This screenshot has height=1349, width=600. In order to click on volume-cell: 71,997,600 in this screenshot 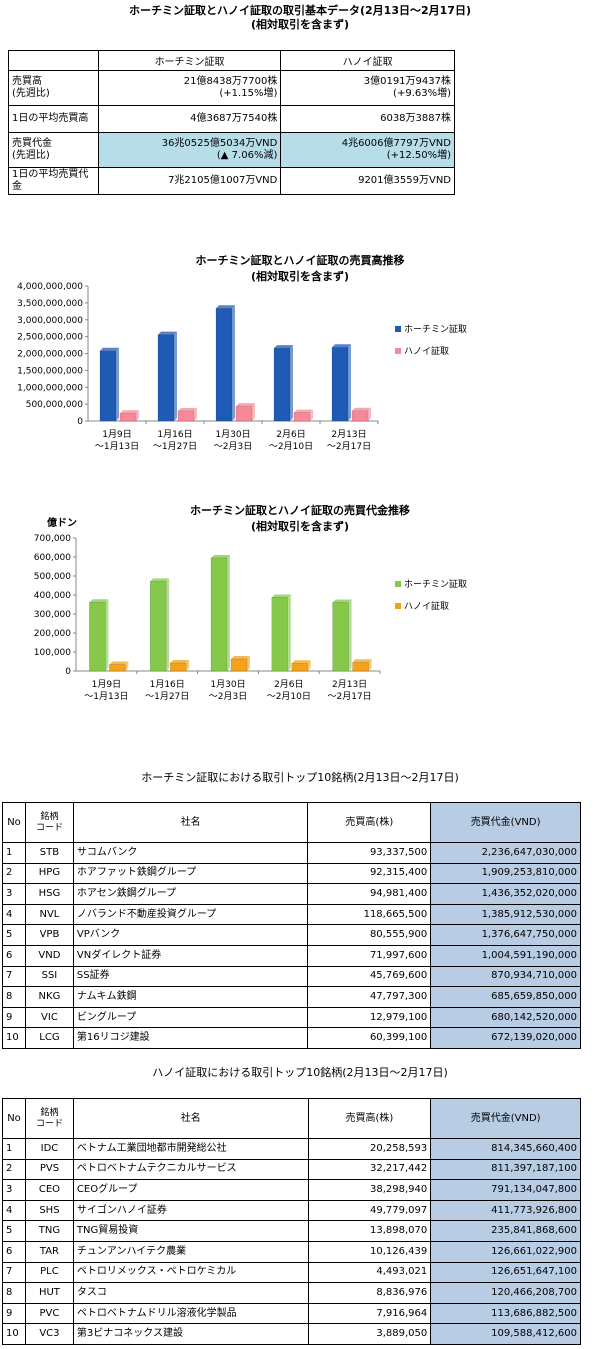, I will do `click(369, 955)`.